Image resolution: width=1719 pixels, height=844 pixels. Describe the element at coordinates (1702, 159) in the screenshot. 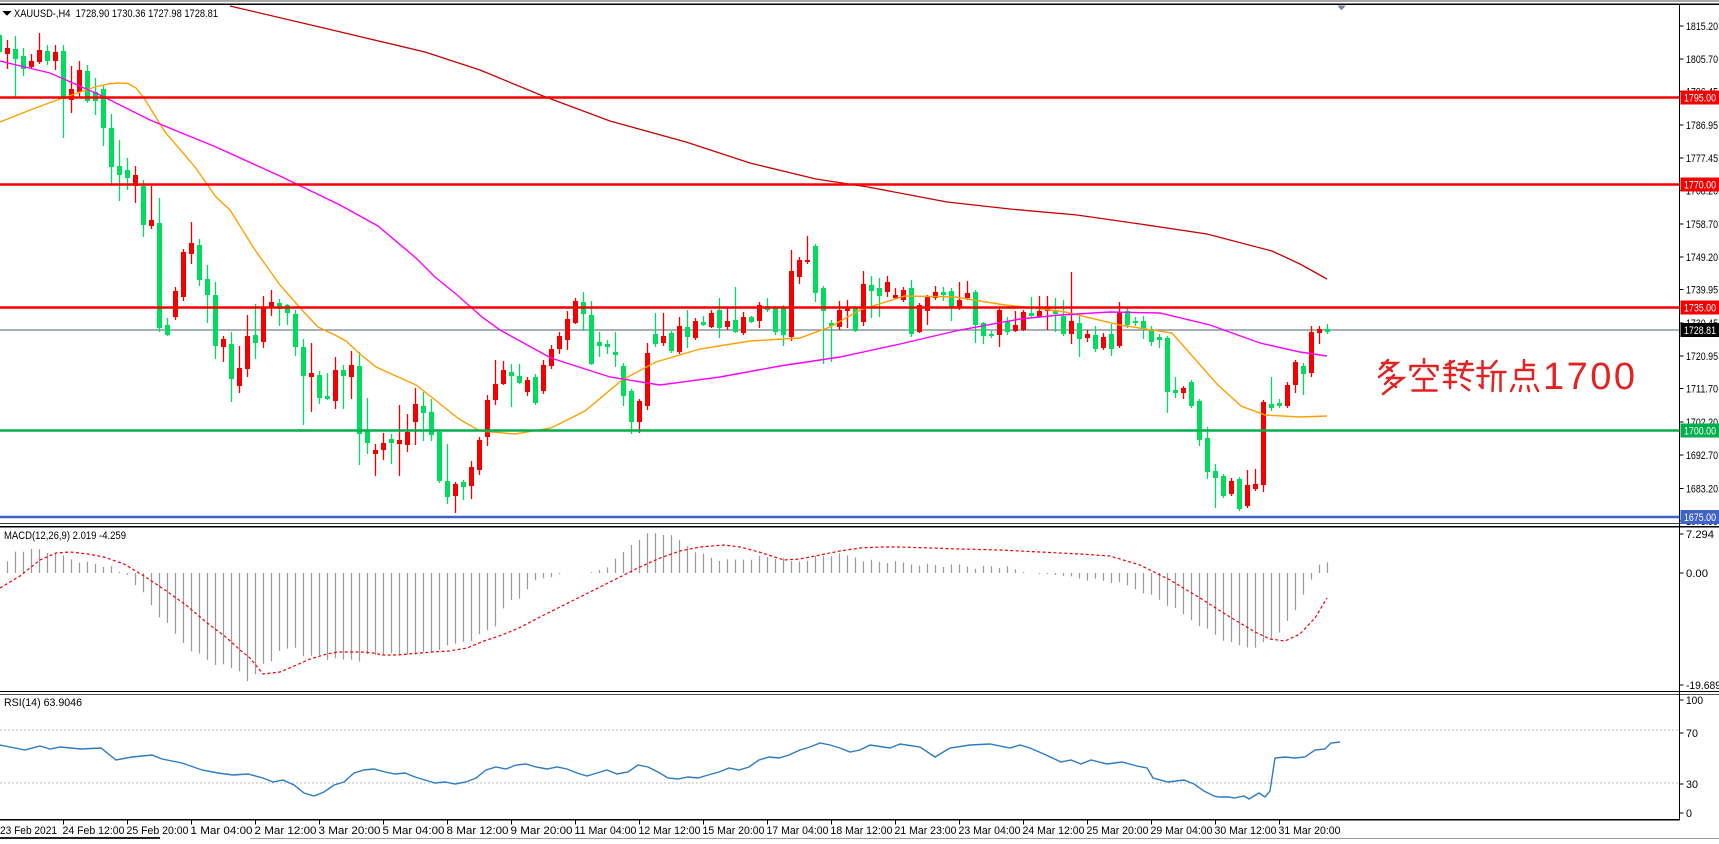

I see `svg-text: 1777.45` at that location.